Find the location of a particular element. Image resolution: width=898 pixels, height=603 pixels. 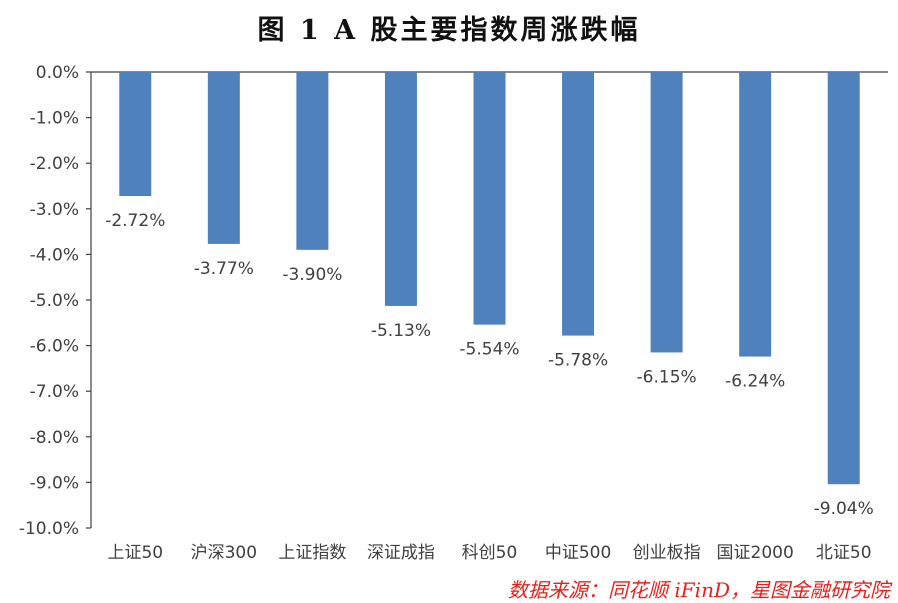

y-tick-label: -7.0% is located at coordinates (54, 392).